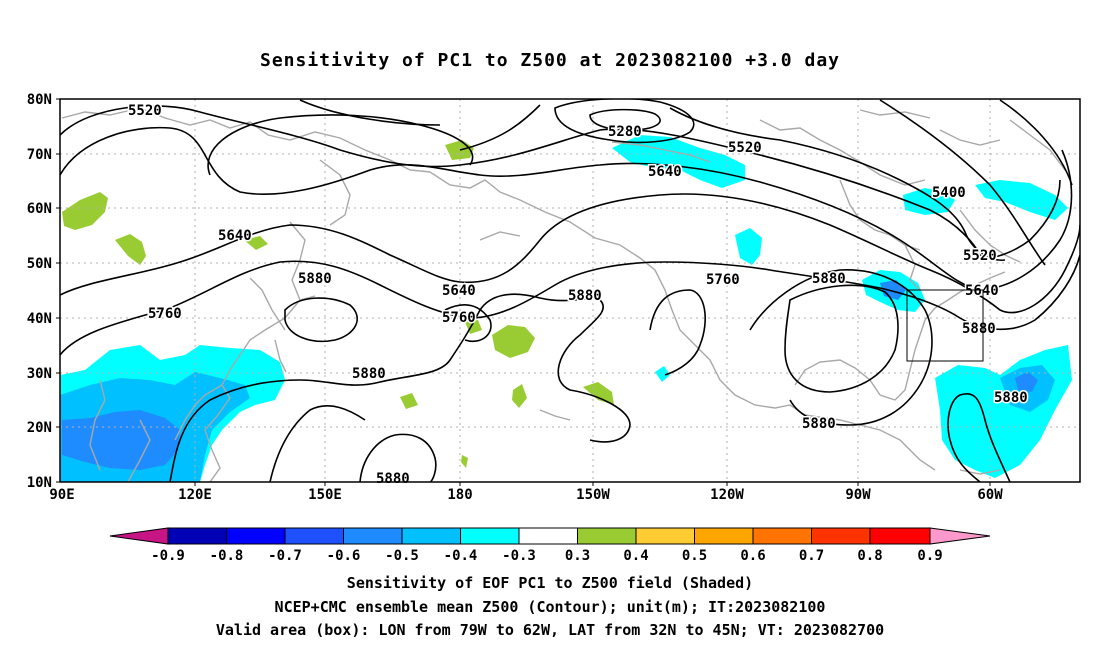 Image resolution: width=1100 pixels, height=650 pixels. I want to click on colorbar-label: -0.5, so click(402, 556).